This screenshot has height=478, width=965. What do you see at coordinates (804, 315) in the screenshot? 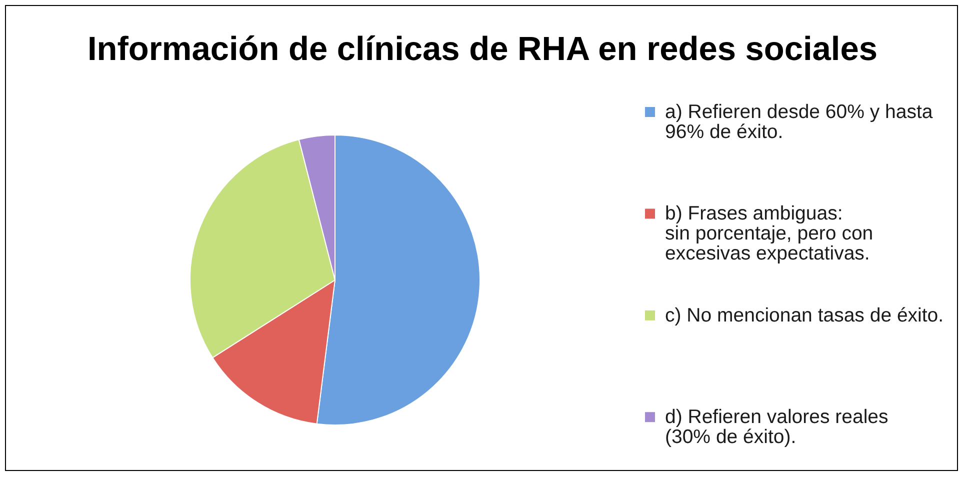
I see `legend-label: c) No mencionan tasas de éxito.` at bounding box center [804, 315].